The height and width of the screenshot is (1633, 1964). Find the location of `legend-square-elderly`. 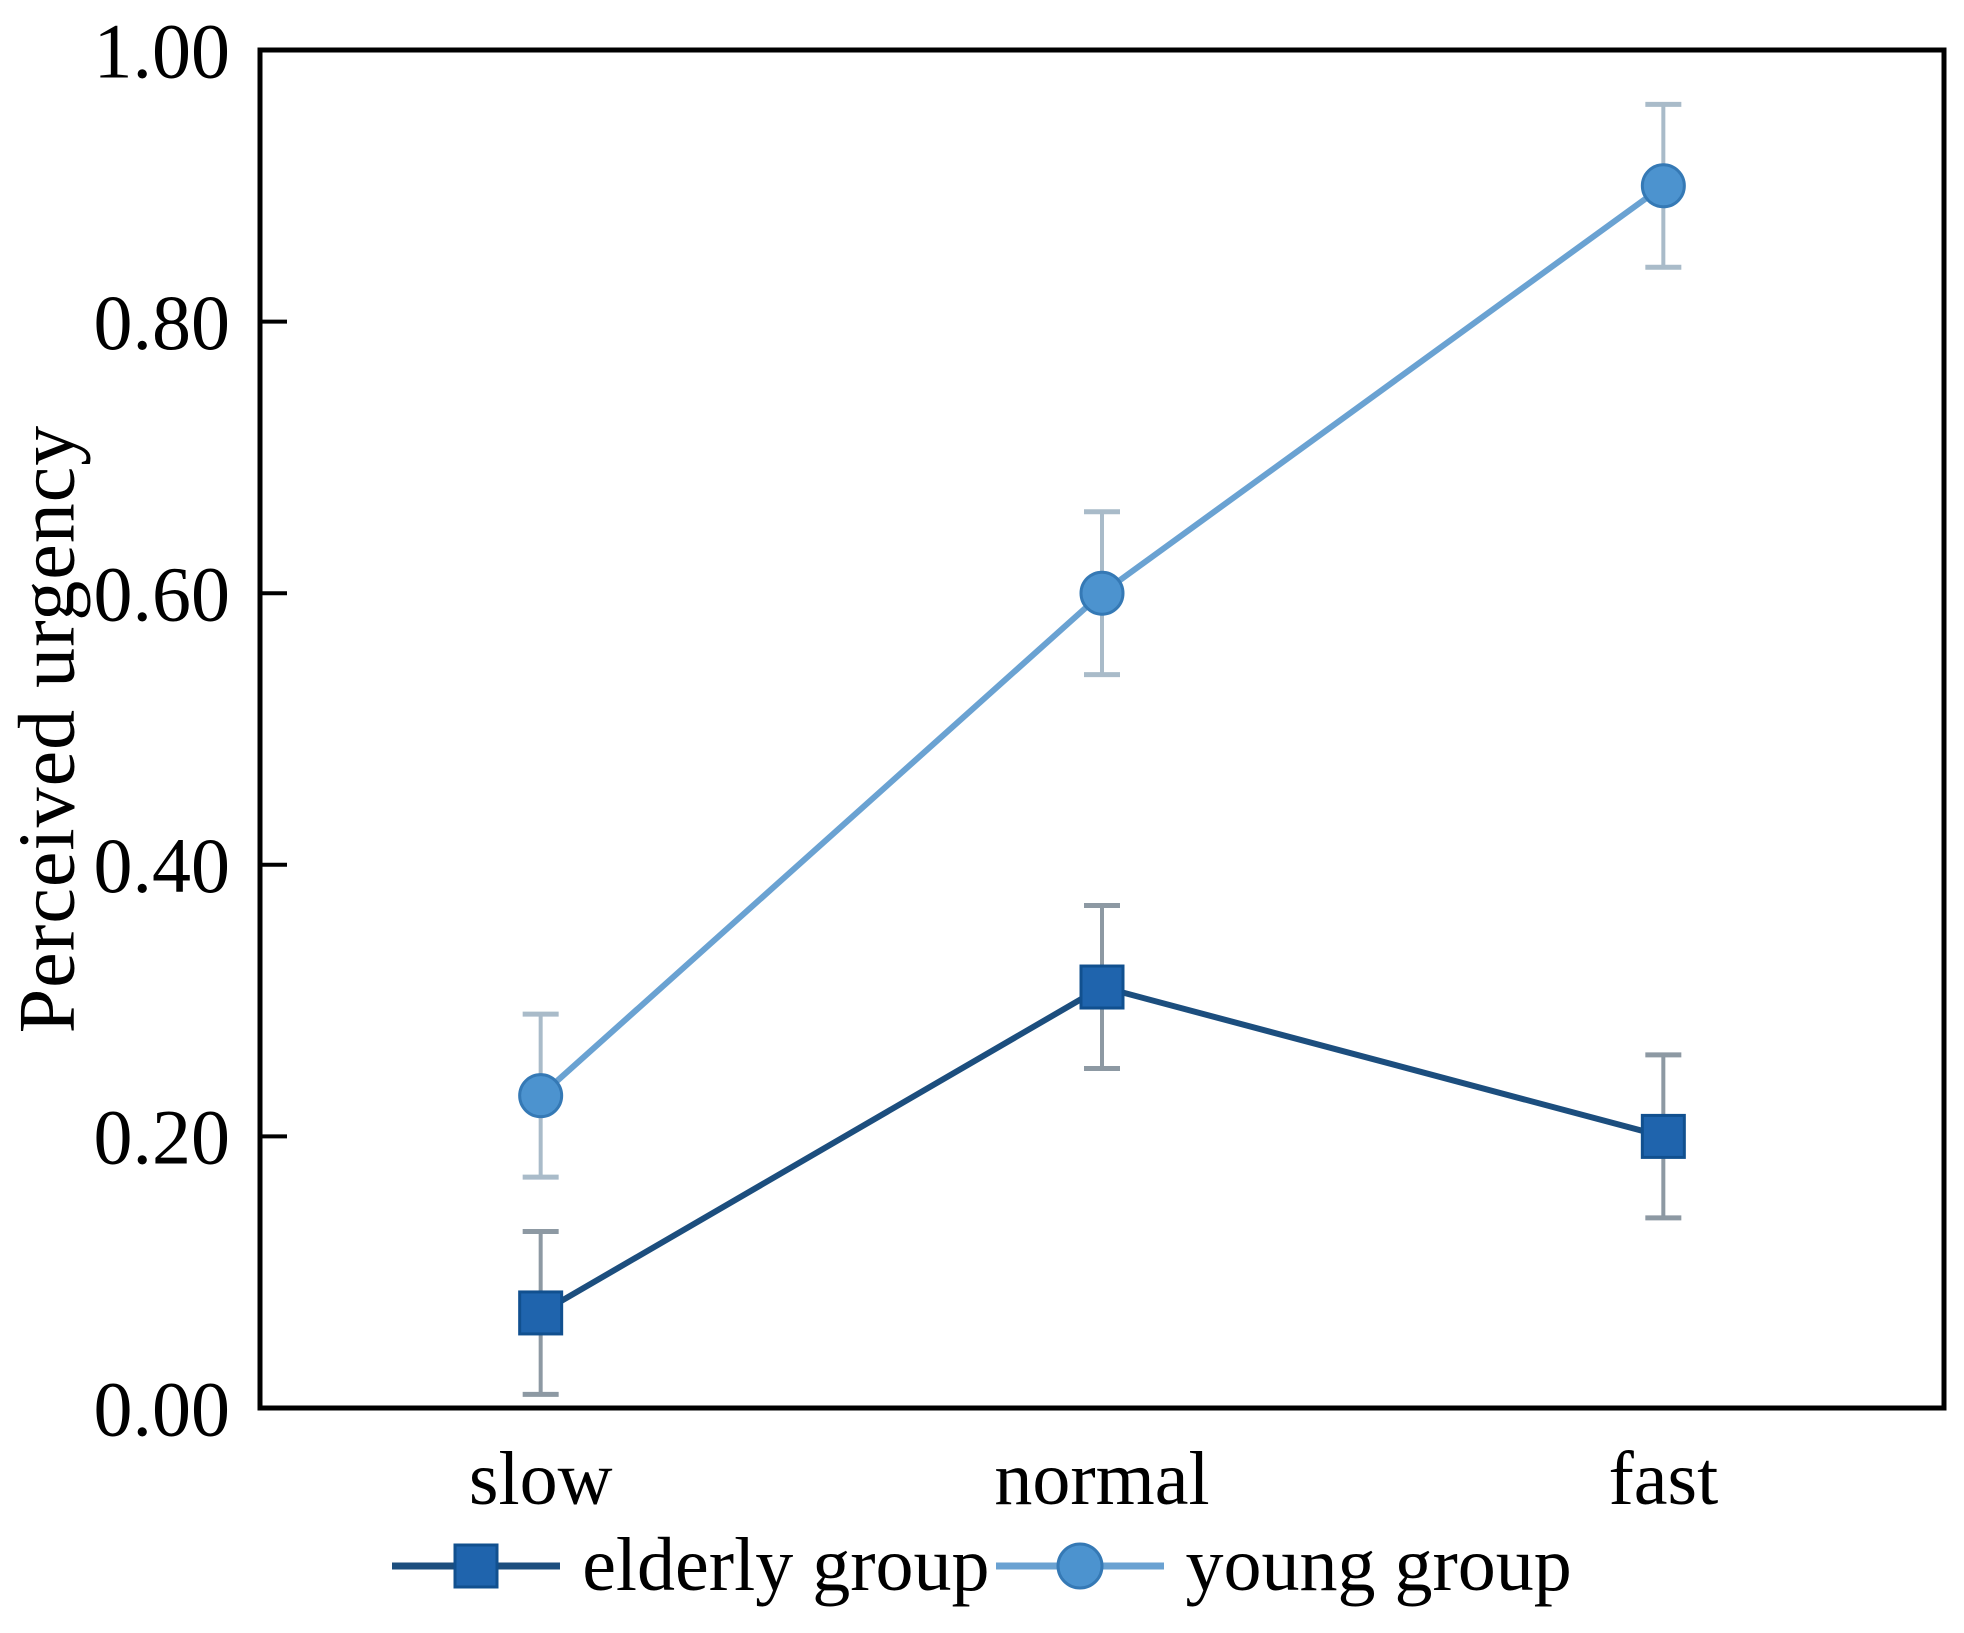

legend-square-elderly is located at coordinates (476, 1565).